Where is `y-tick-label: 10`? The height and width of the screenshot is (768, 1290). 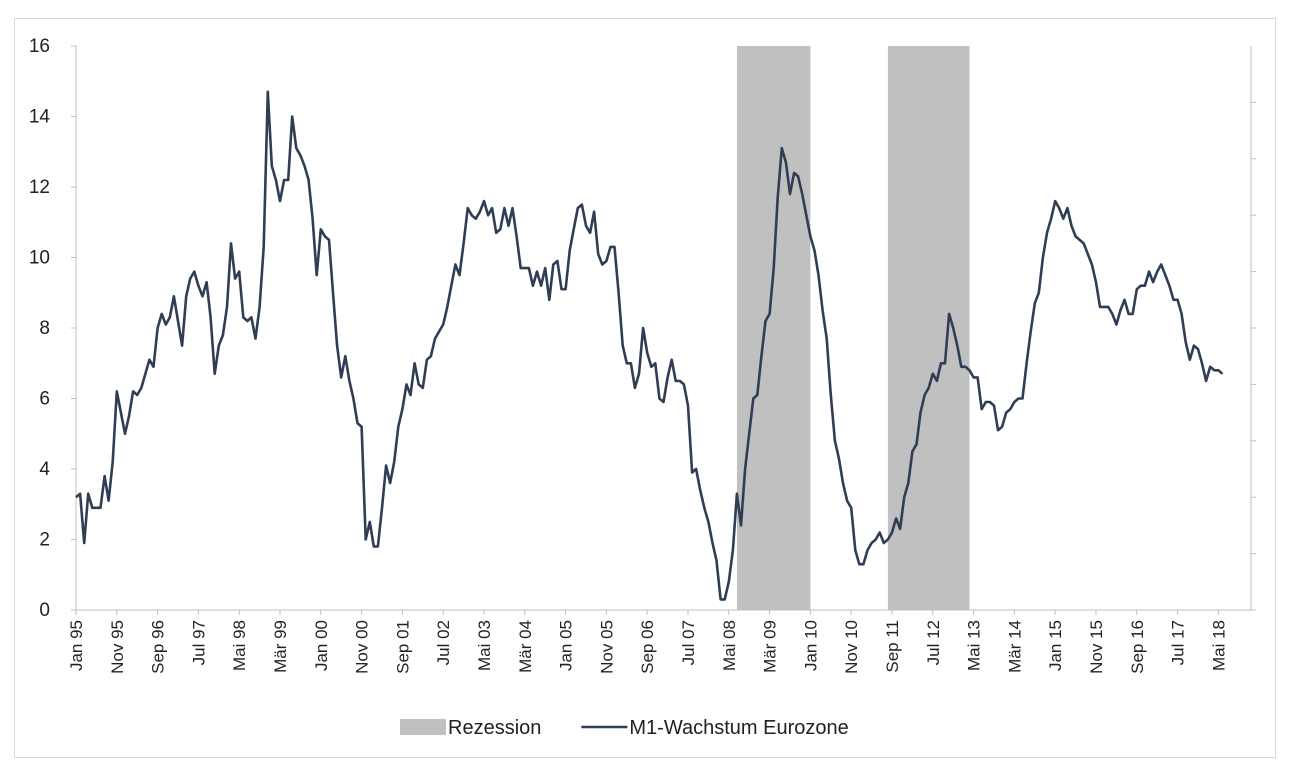 y-tick-label: 10 is located at coordinates (39, 258).